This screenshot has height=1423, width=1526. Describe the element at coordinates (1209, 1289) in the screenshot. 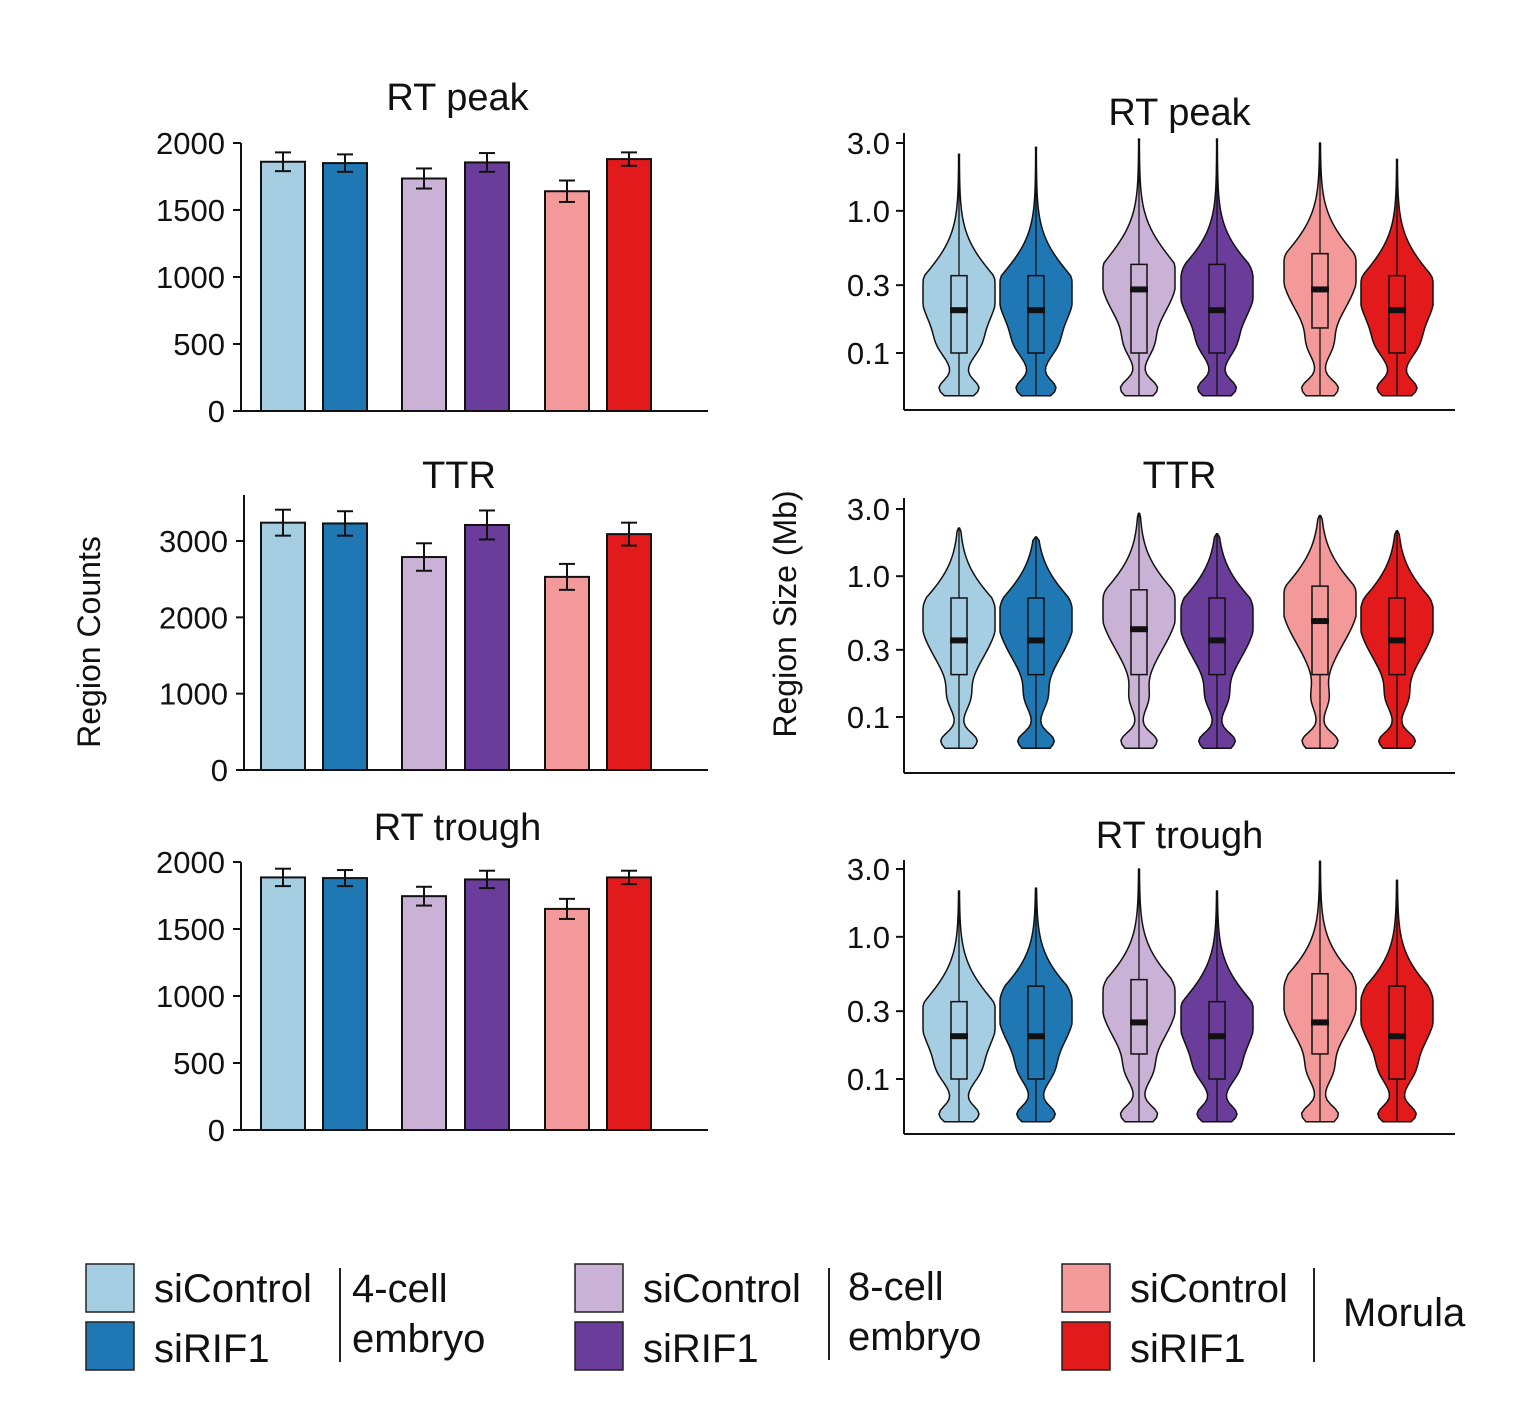

I see `legend-label-morula-sicontrol: siControl` at that location.